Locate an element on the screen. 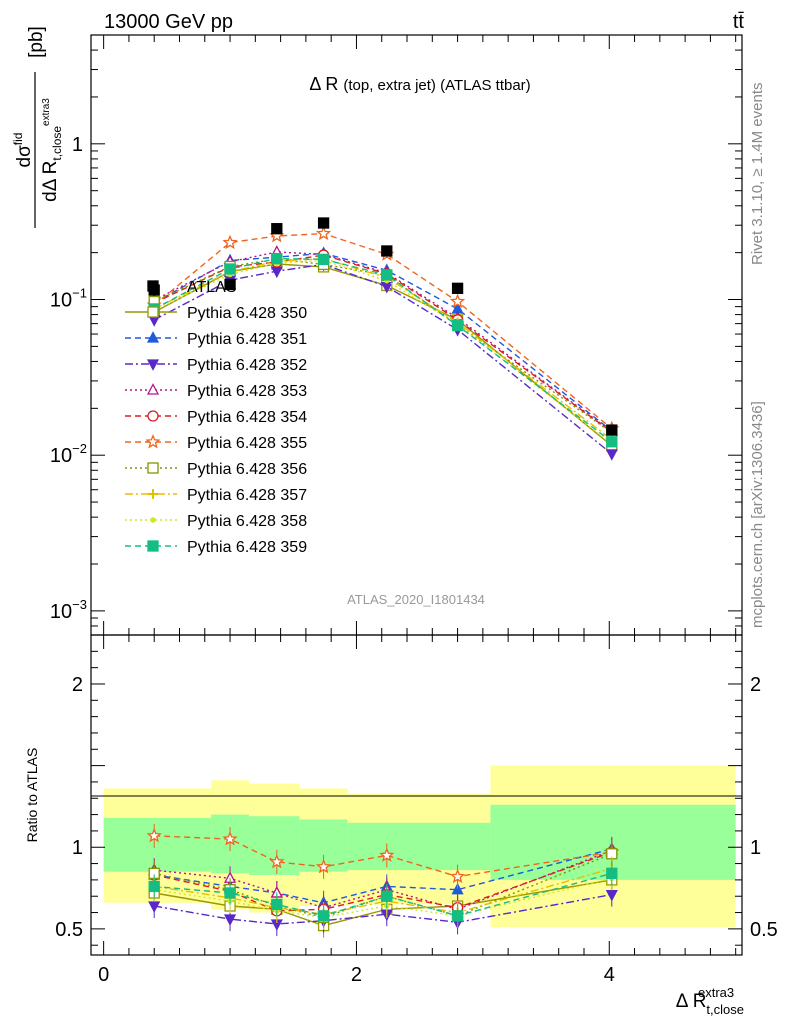  legend-item: Pythia 6.428 359 is located at coordinates (216, 547).